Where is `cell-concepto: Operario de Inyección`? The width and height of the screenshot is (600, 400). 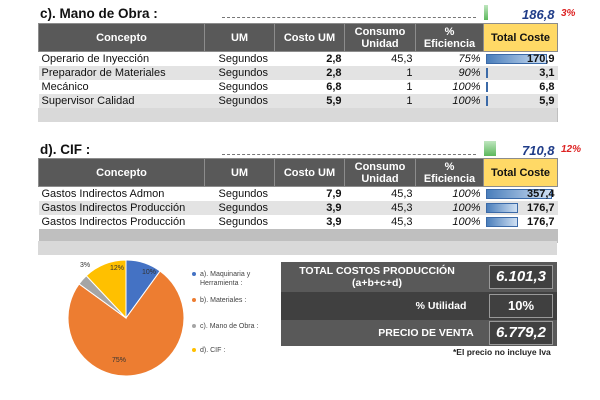
cell-concepto: Operario de Inyección is located at coordinates (121, 58).